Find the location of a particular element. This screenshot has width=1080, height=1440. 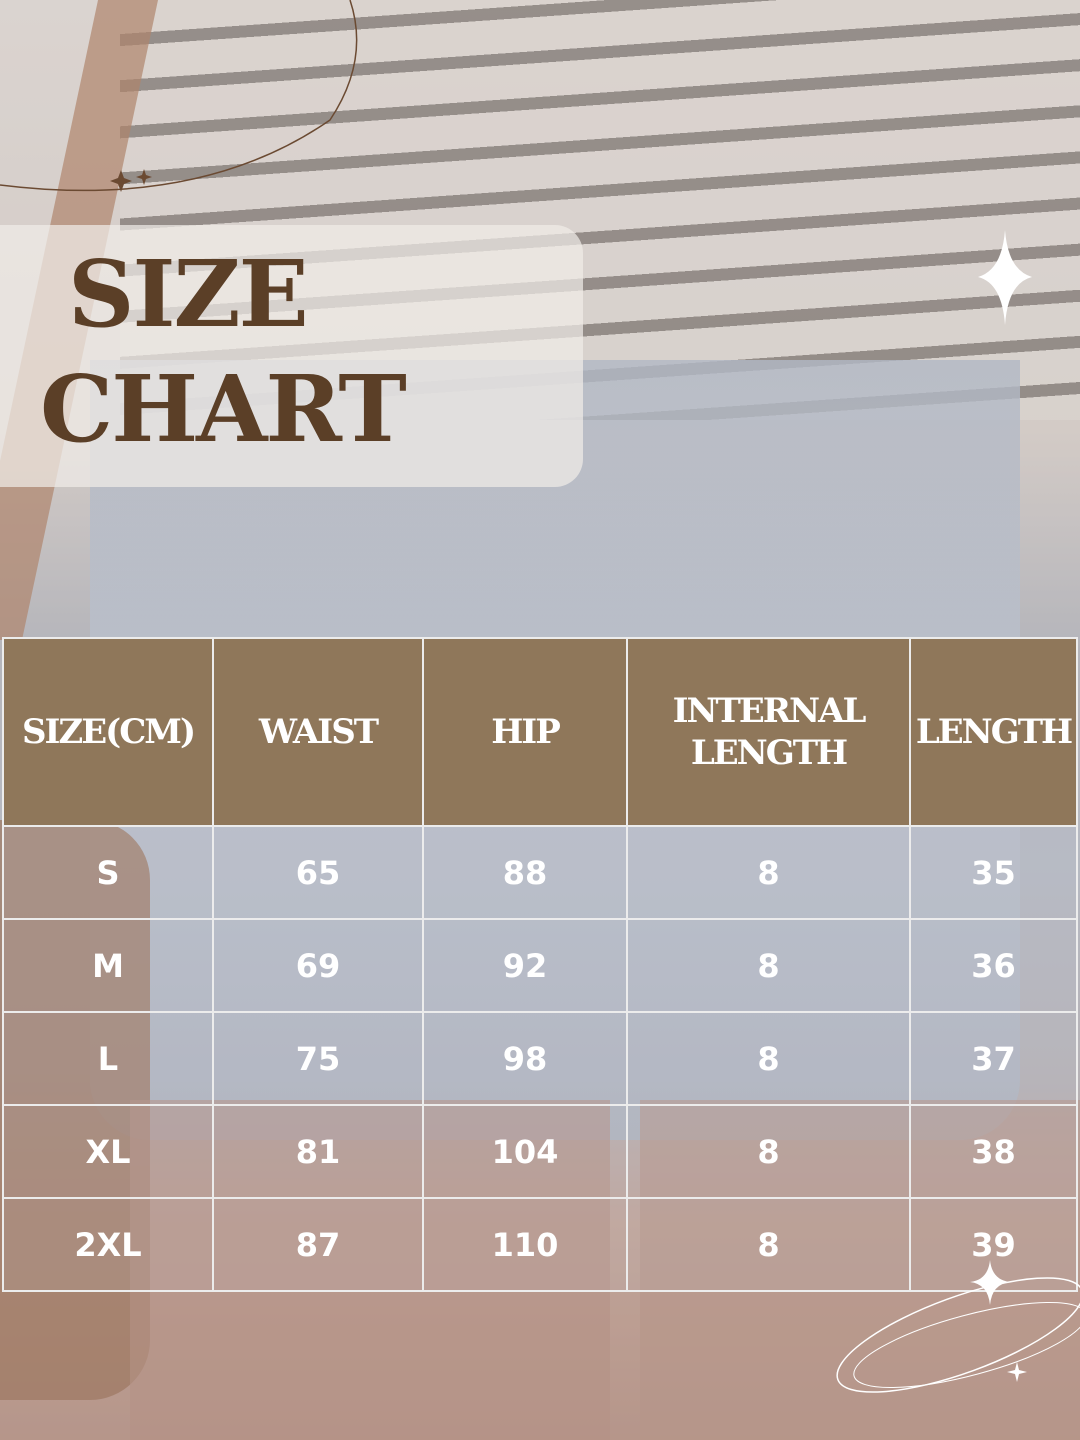

table-row: M 69 92 8 36 is located at coordinates (540, 965).